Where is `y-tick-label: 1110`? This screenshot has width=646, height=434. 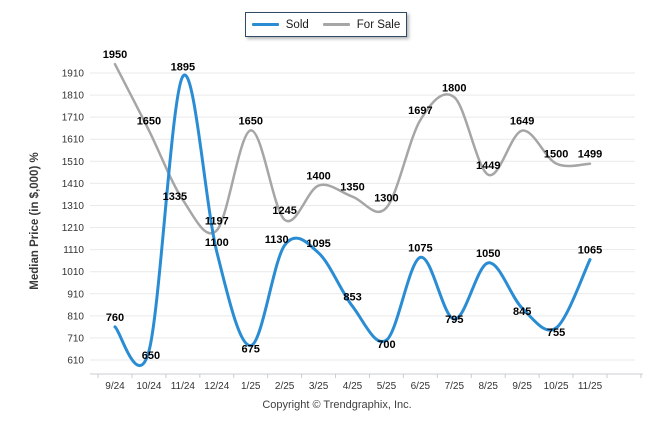 y-tick-label: 1110 is located at coordinates (73, 250).